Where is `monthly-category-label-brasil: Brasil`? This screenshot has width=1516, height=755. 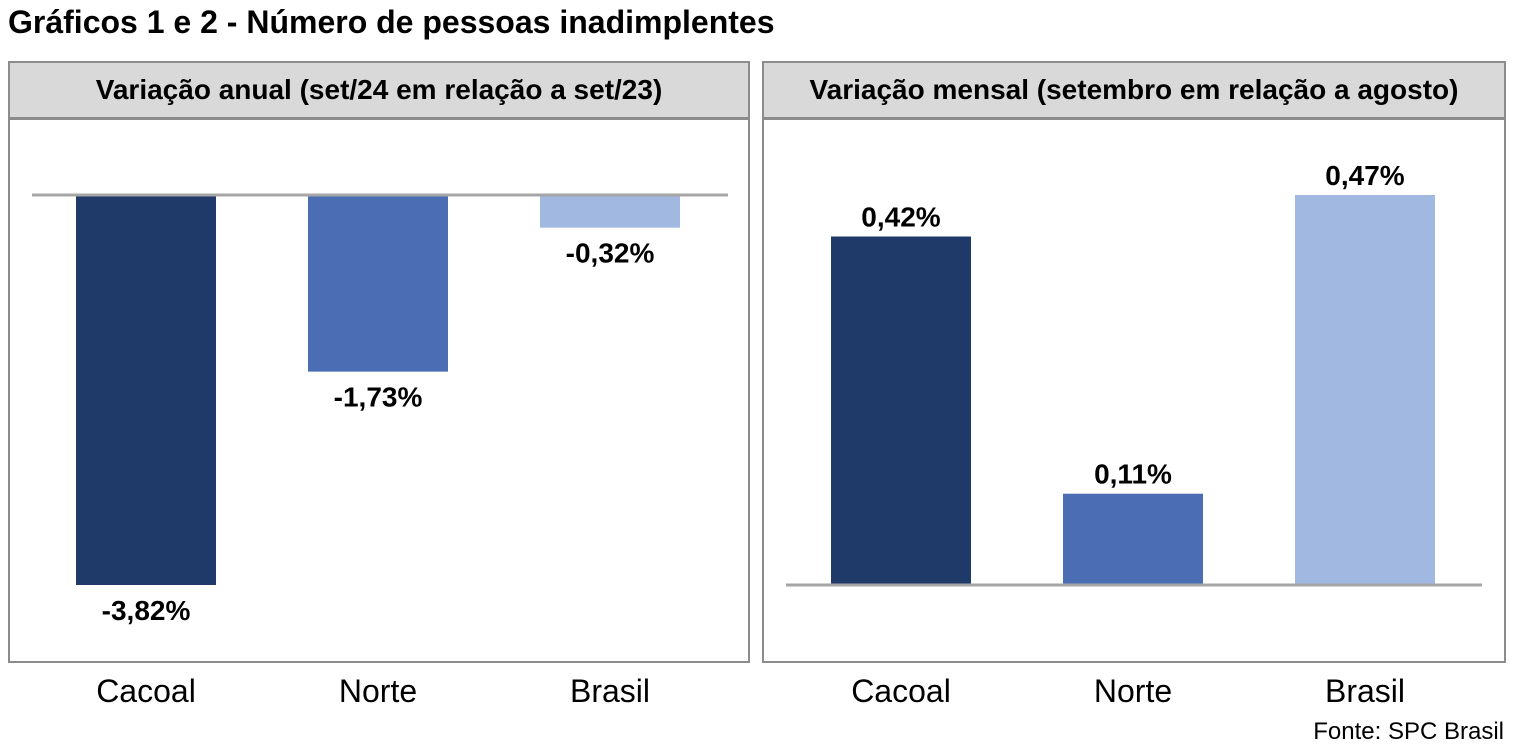 monthly-category-label-brasil: Brasil is located at coordinates (1364, 691).